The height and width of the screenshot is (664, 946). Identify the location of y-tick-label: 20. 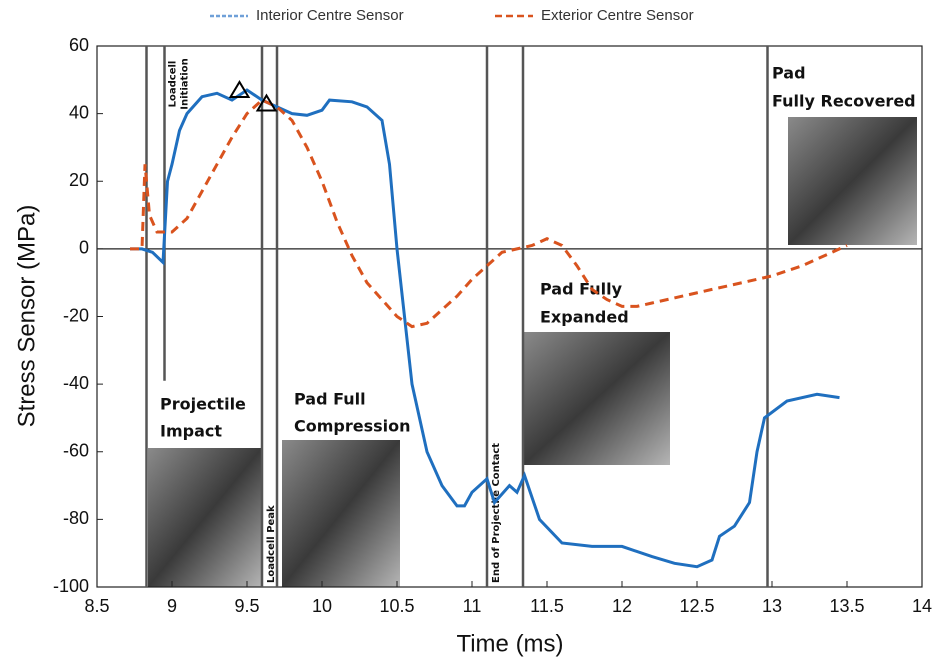
(79, 180).